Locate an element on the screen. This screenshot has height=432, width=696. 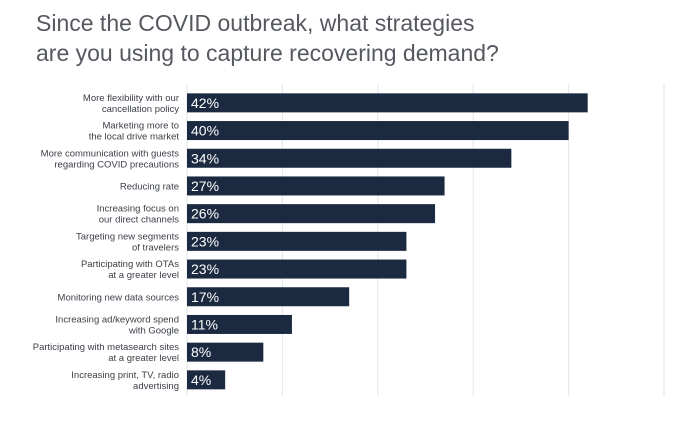
bar-value-label: 8% is located at coordinates (201, 352).